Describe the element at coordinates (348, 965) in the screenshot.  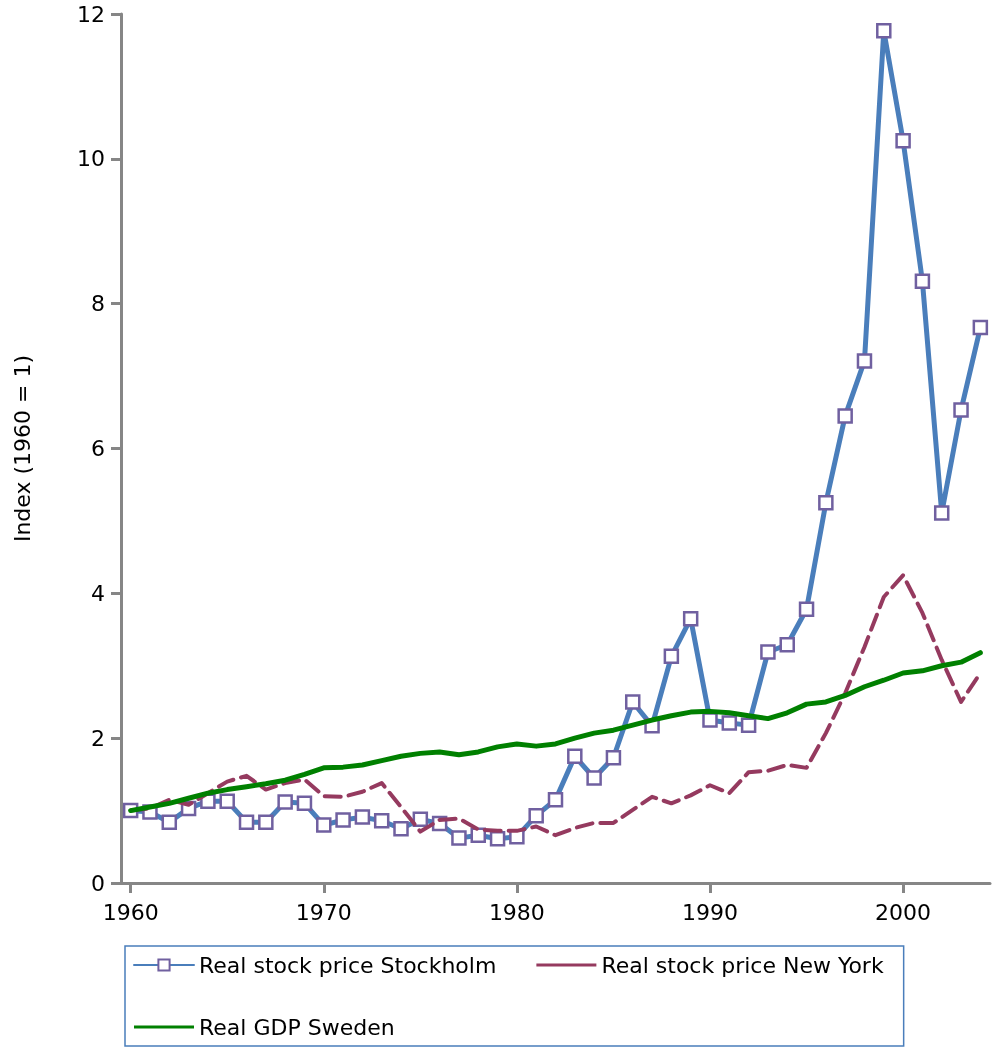
I see `legend-label: Real stock price Stockholm` at that location.